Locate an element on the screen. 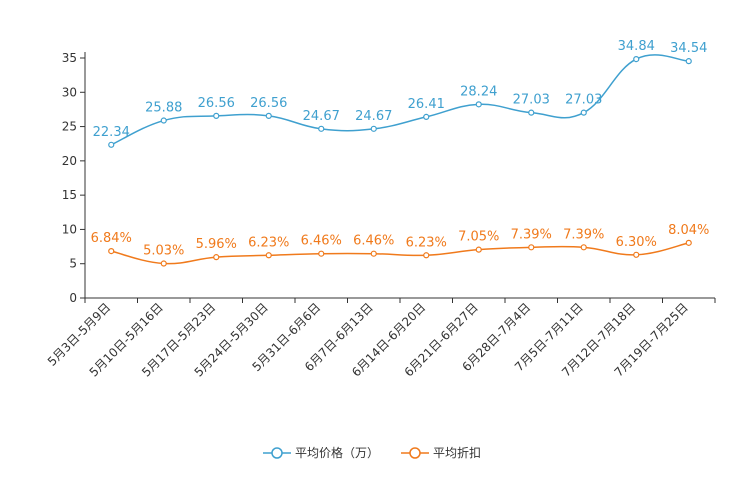 The width and height of the screenshot is (744, 500). data-label-avg-discount: 5.03% is located at coordinates (163, 251).